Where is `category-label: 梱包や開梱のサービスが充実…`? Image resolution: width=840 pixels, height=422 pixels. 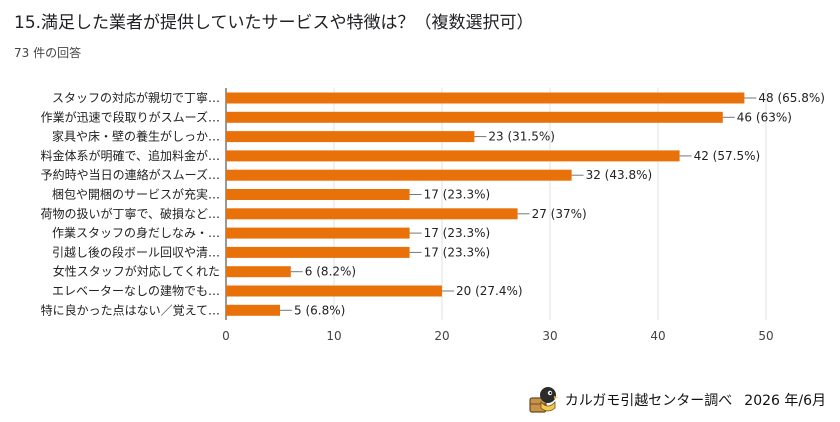
category-label: 梱包や開梱のサービスが充実… is located at coordinates (136, 194).